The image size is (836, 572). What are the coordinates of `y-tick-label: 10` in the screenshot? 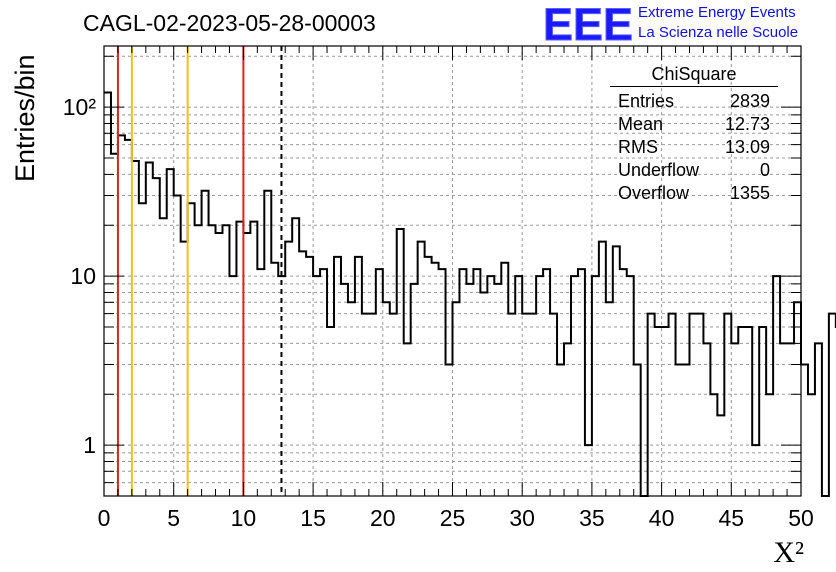 It's located at (83, 276).